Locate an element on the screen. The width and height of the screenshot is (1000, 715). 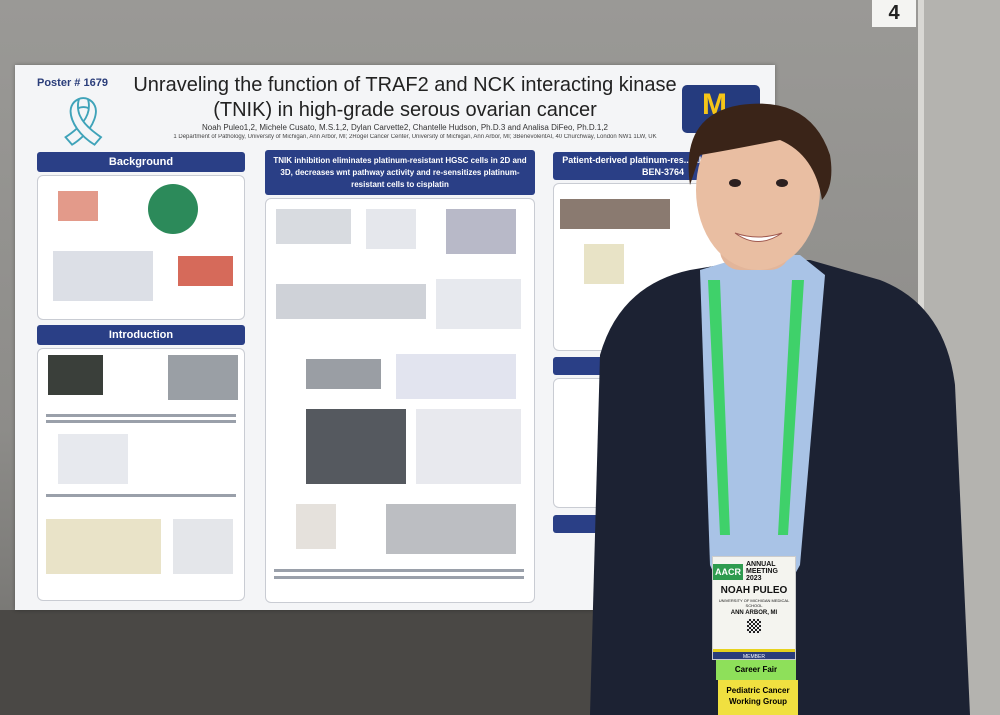
poster-number: Poster # 1679 is located at coordinates (72, 83).